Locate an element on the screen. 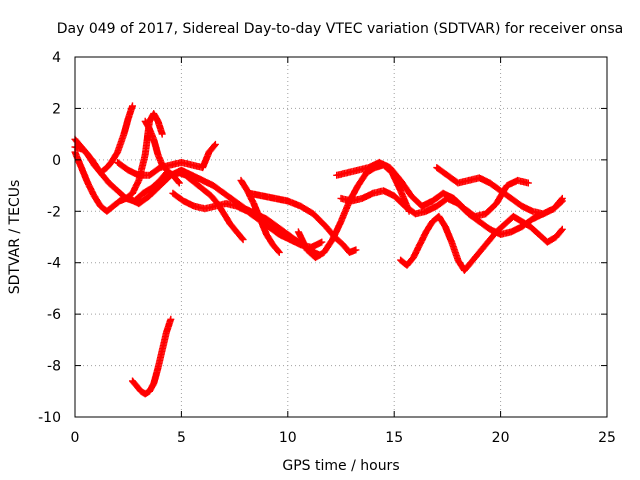 Image resolution: width=640 pixels, height=480 pixels. x-tick-label: 0 is located at coordinates (75, 438).